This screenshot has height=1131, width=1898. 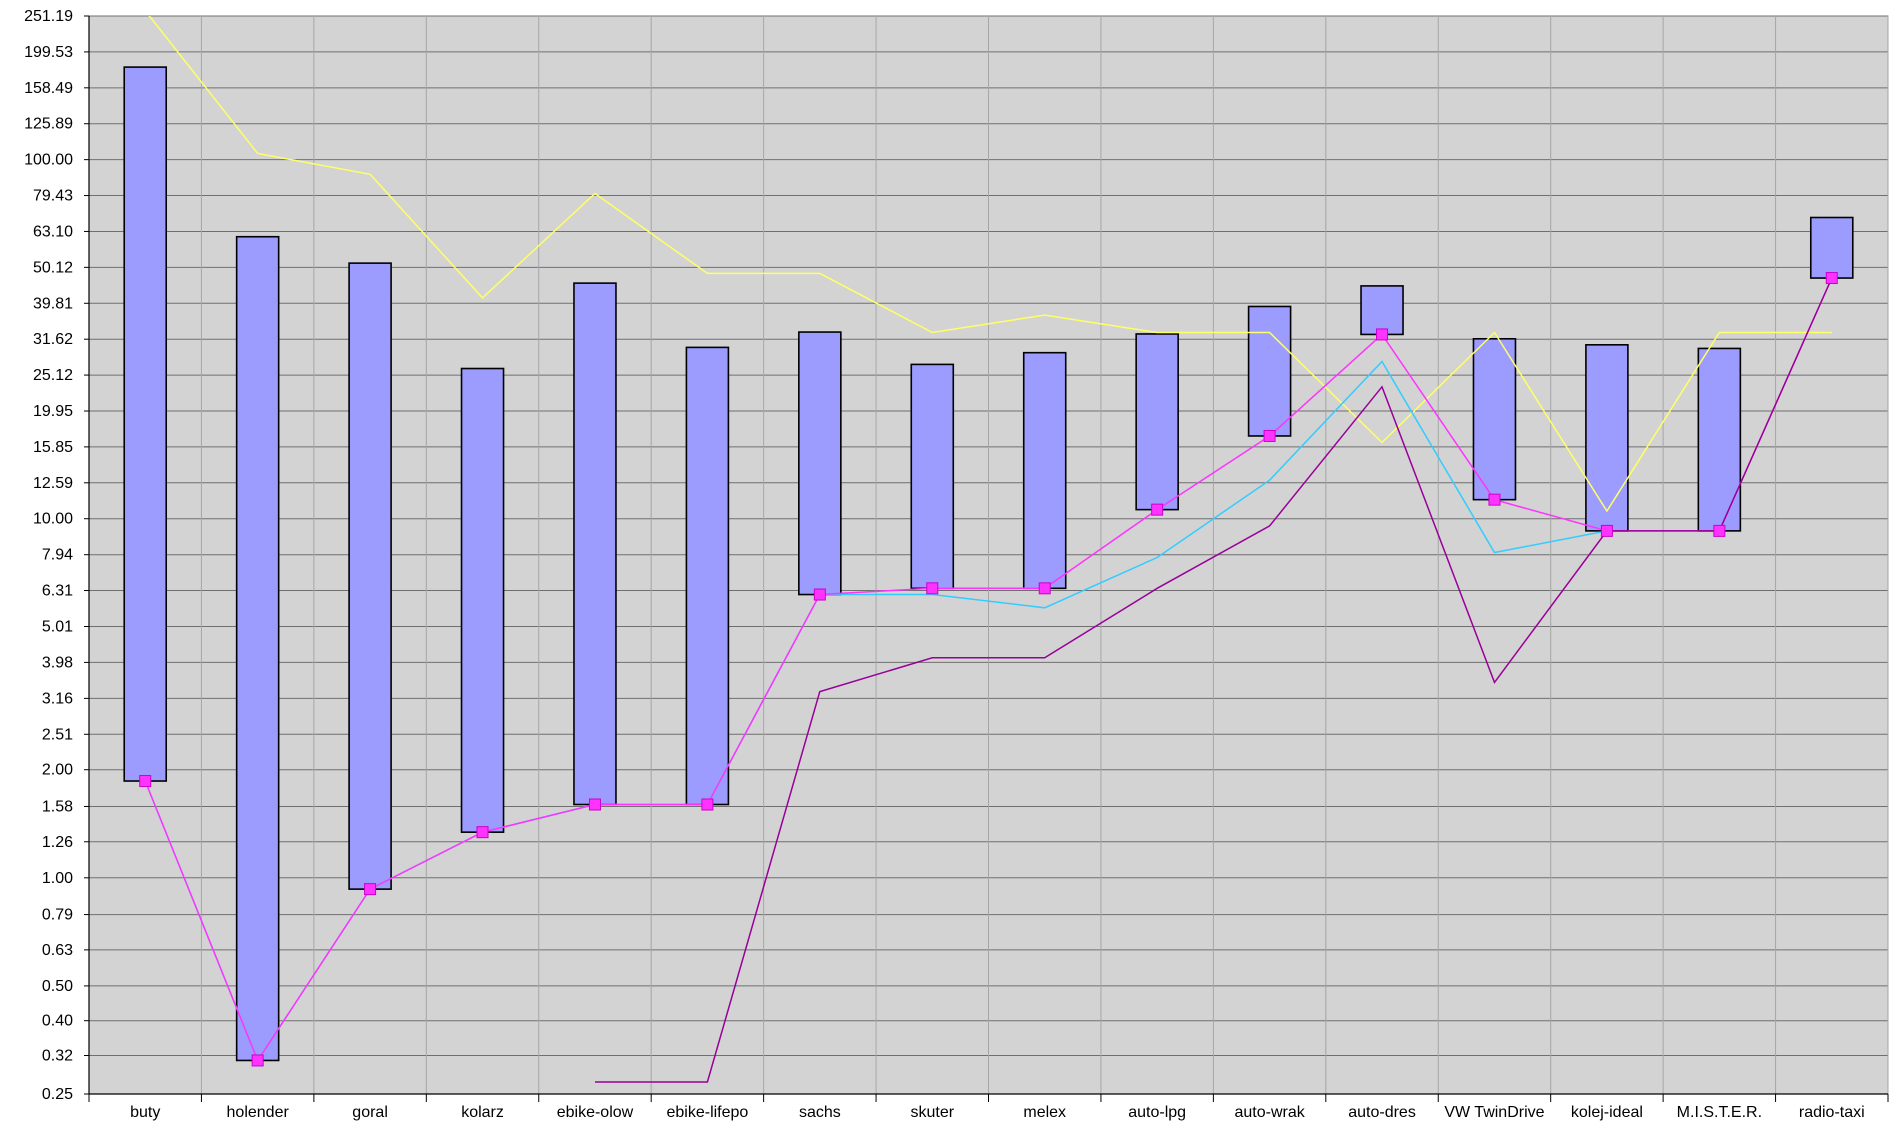 I want to click on x-tick-label: VW TwinDrive, so click(x=1494, y=1112).